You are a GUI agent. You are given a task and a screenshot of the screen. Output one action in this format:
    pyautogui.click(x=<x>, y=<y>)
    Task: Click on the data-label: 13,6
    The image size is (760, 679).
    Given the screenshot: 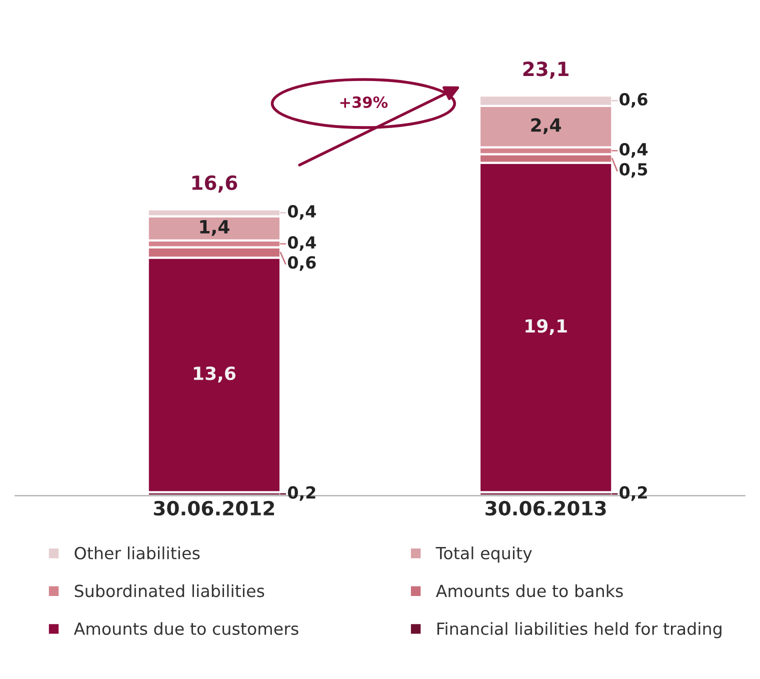 What is the action you would take?
    pyautogui.click(x=215, y=374)
    